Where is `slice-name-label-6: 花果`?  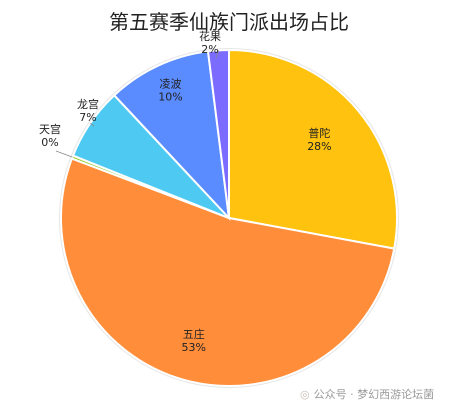 slice-name-label-6: 花果 is located at coordinates (210, 36).